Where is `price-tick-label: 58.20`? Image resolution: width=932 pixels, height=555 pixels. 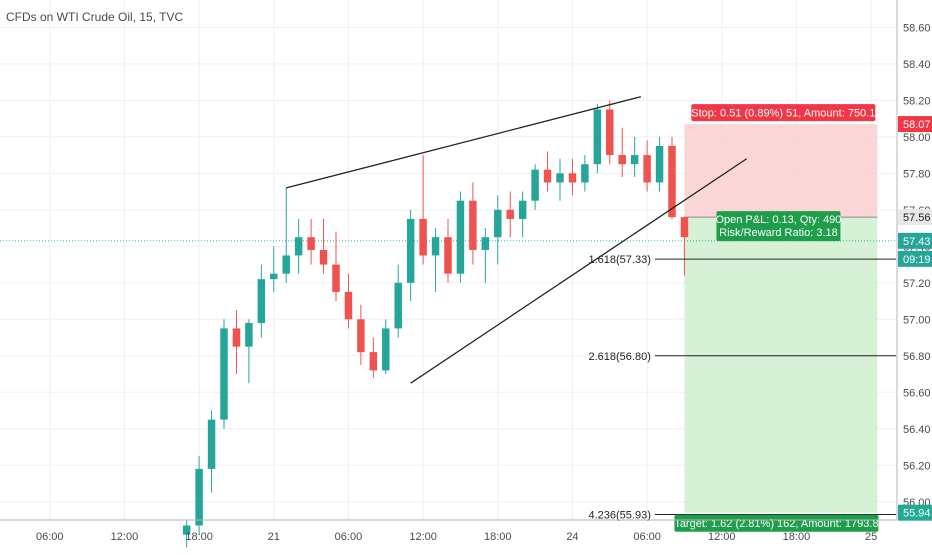 price-tick-label: 58.20 is located at coordinates (917, 101).